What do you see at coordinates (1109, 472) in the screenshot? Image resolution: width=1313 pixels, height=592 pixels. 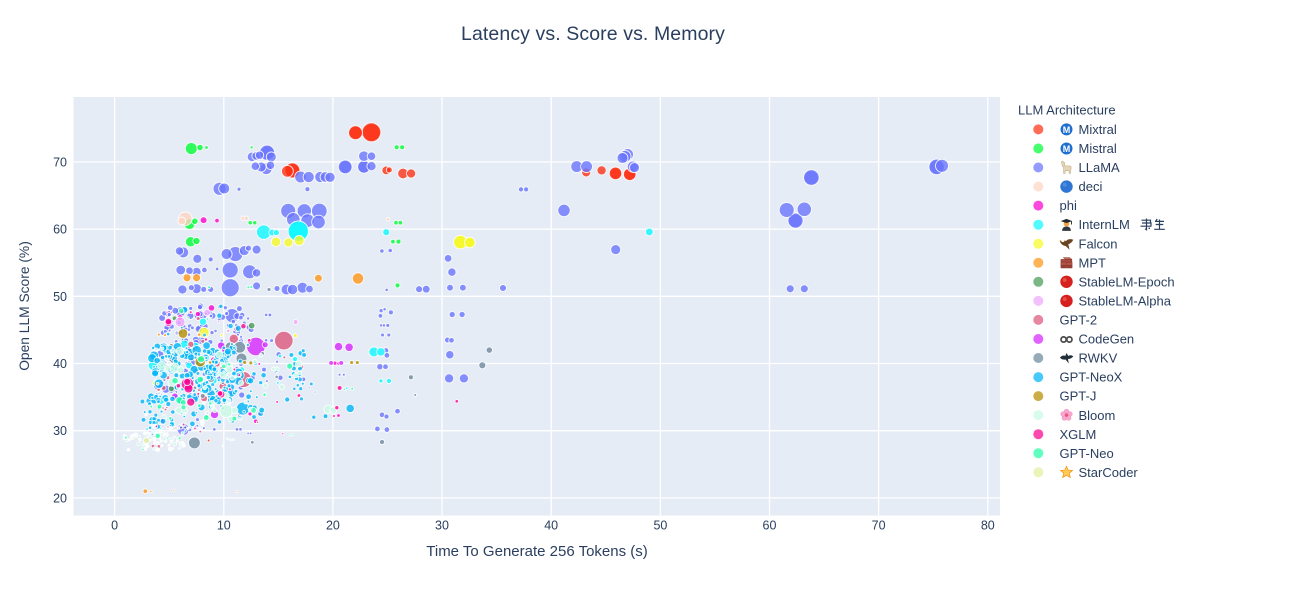 I see `svg-text: StarCoder` at bounding box center [1109, 472].